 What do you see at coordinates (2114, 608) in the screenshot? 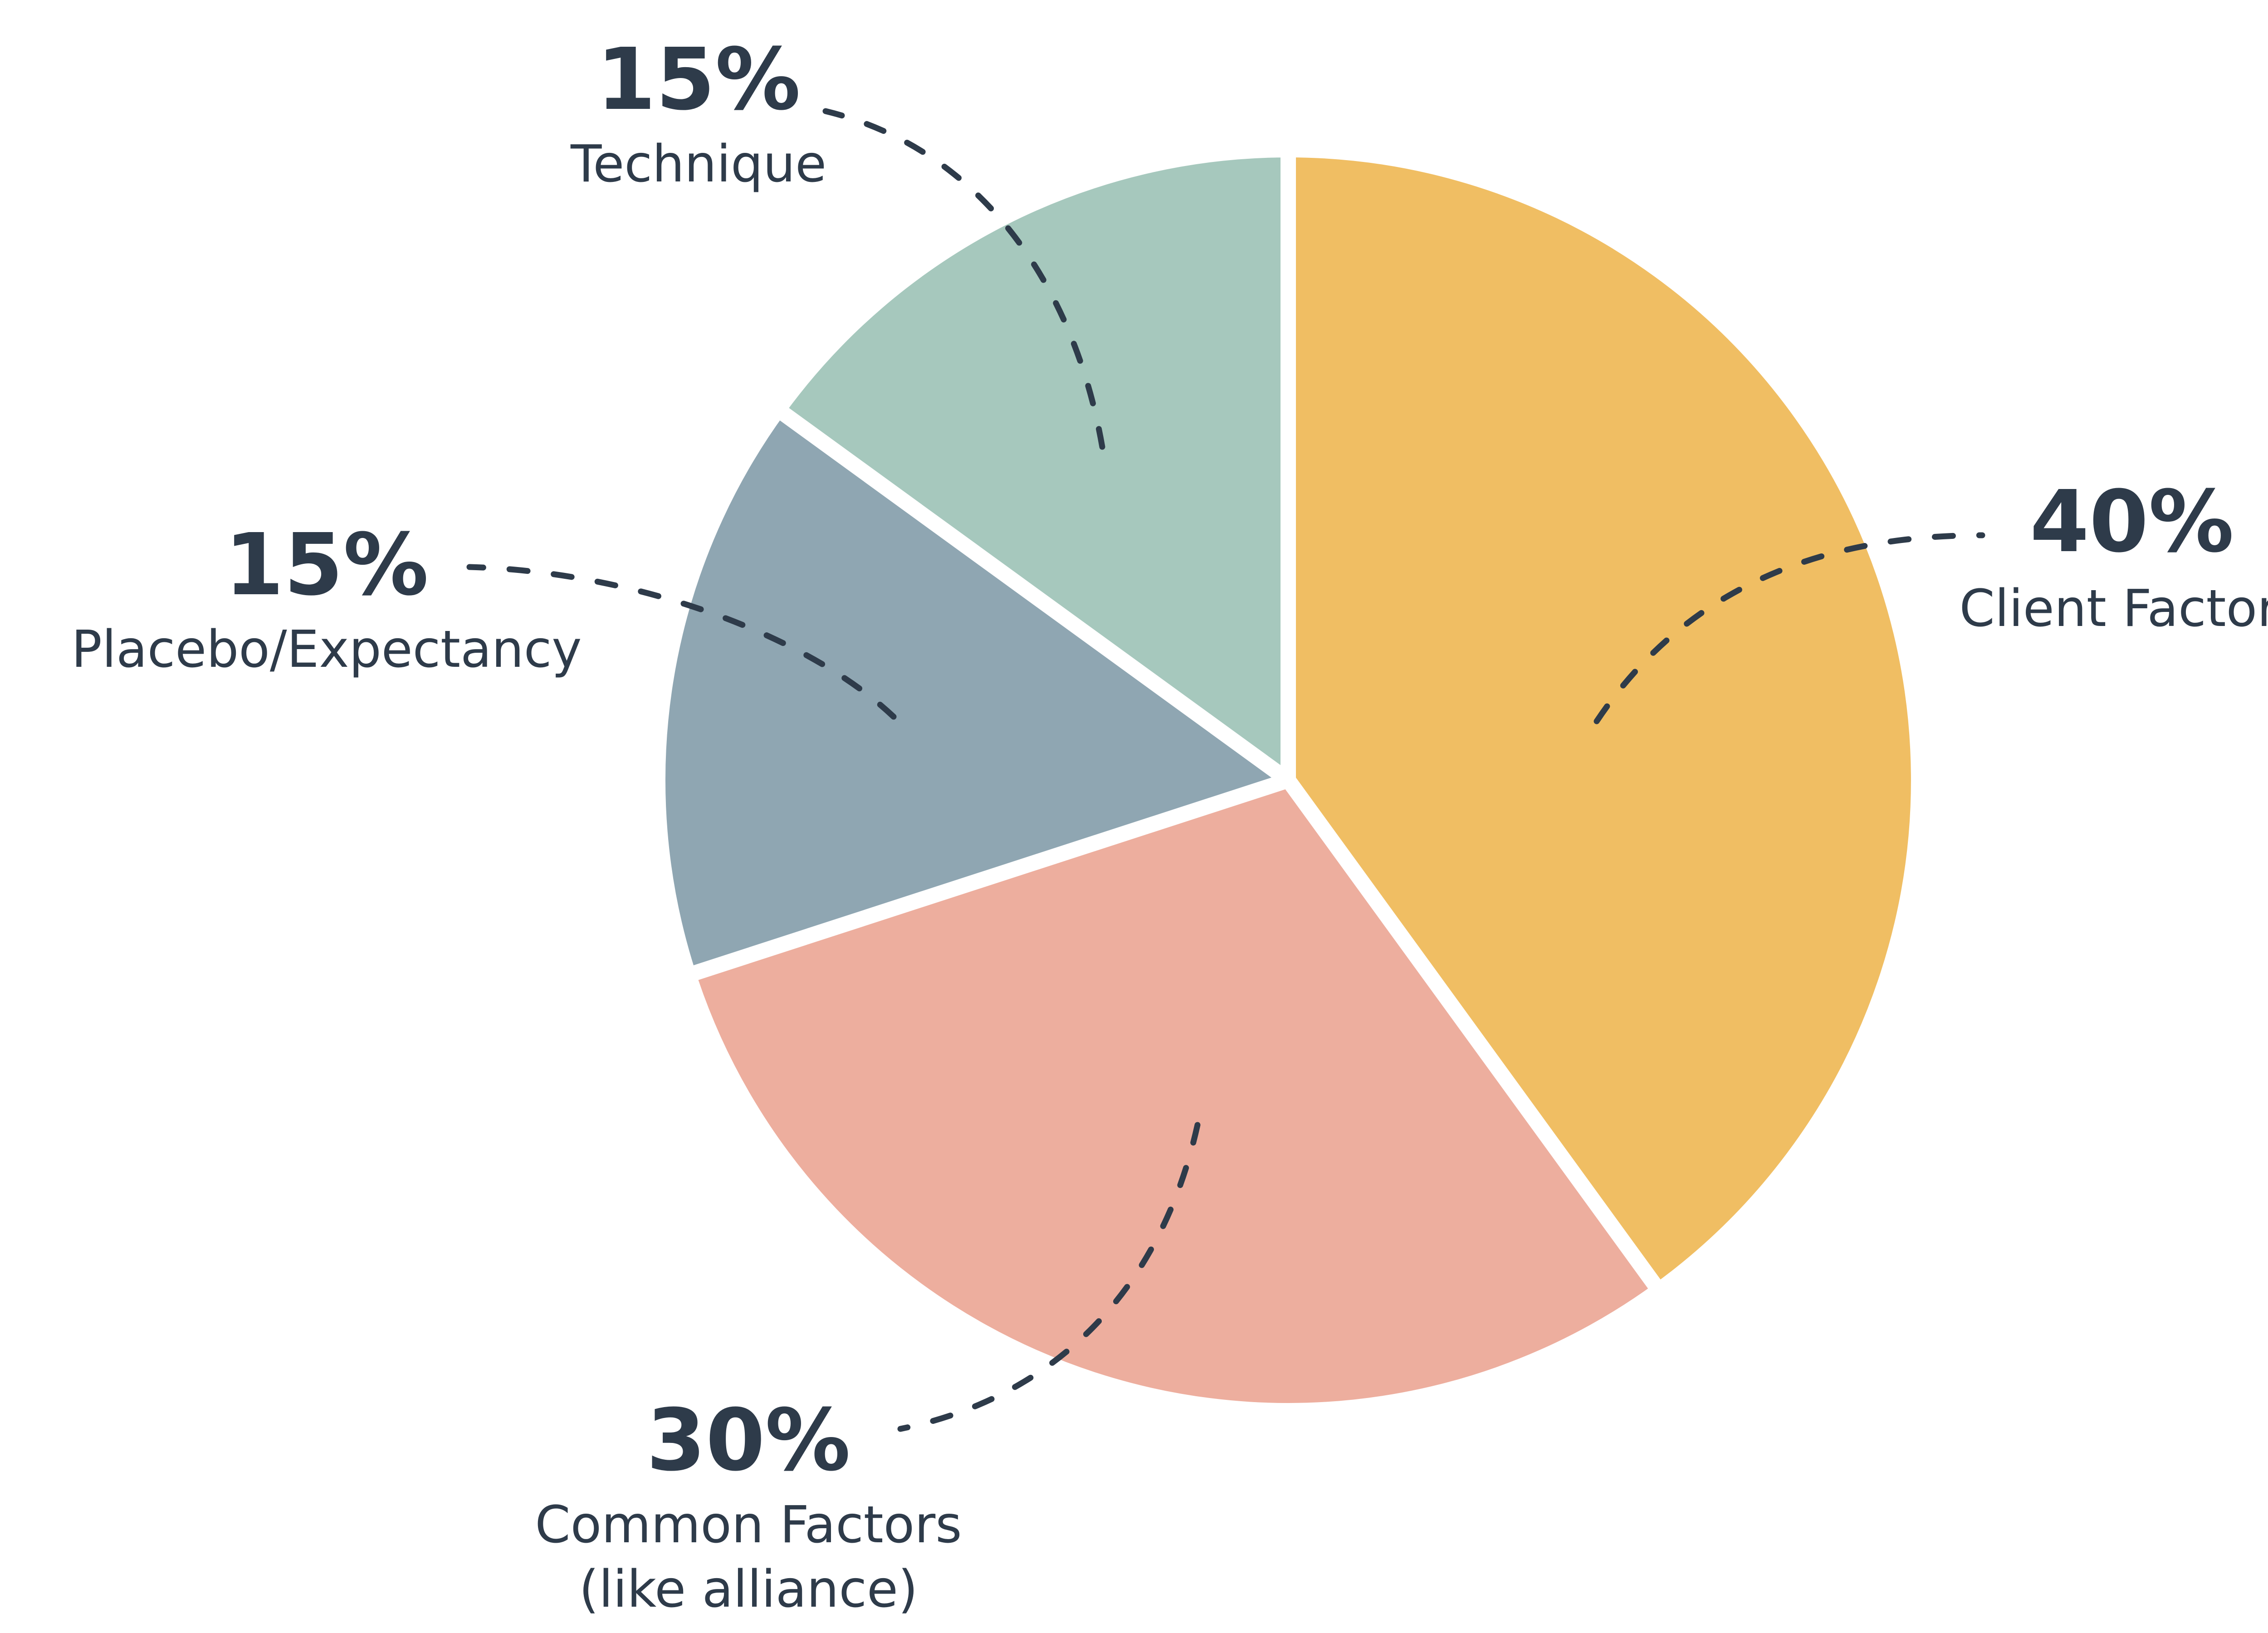
I see `category-label-1: Client Factors` at bounding box center [2114, 608].